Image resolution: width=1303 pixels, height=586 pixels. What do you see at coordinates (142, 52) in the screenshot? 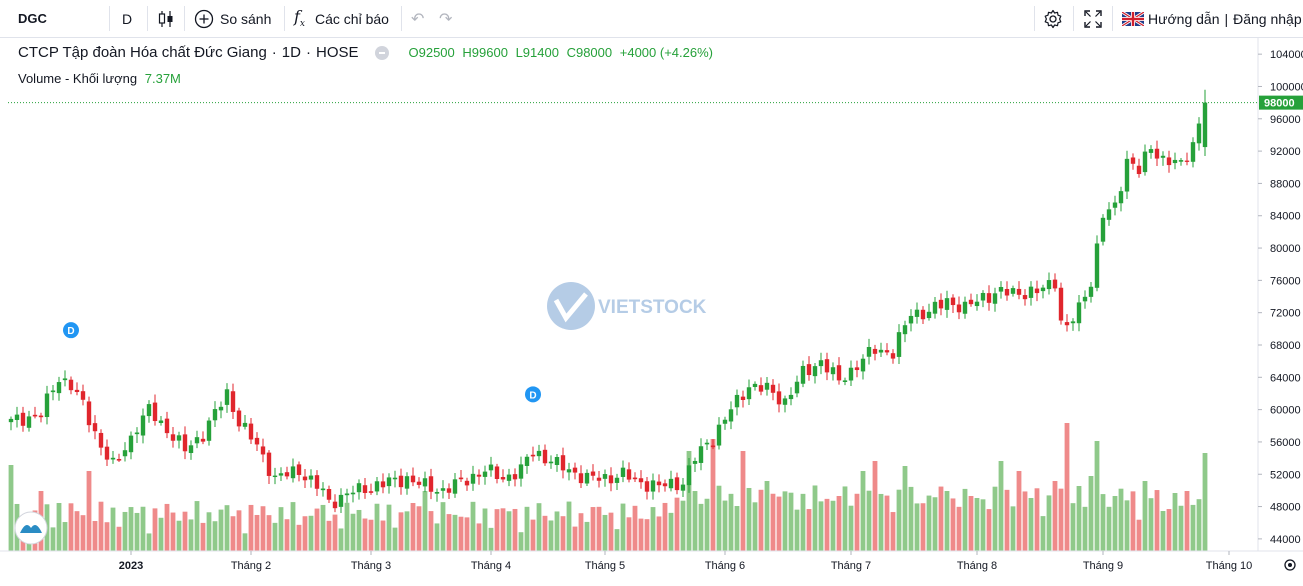
I see `company-name: CTCP Tập đoàn Hóa chất Đức Giang` at bounding box center [142, 52].